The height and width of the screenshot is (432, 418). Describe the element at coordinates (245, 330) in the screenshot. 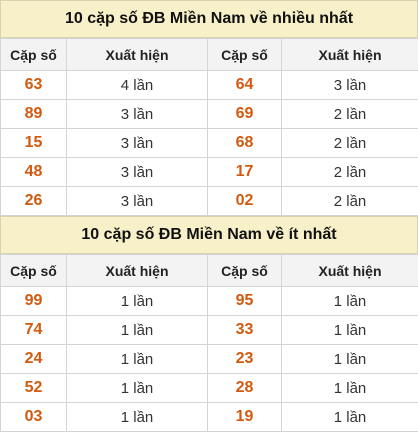

I see `pair-number: 33` at that location.